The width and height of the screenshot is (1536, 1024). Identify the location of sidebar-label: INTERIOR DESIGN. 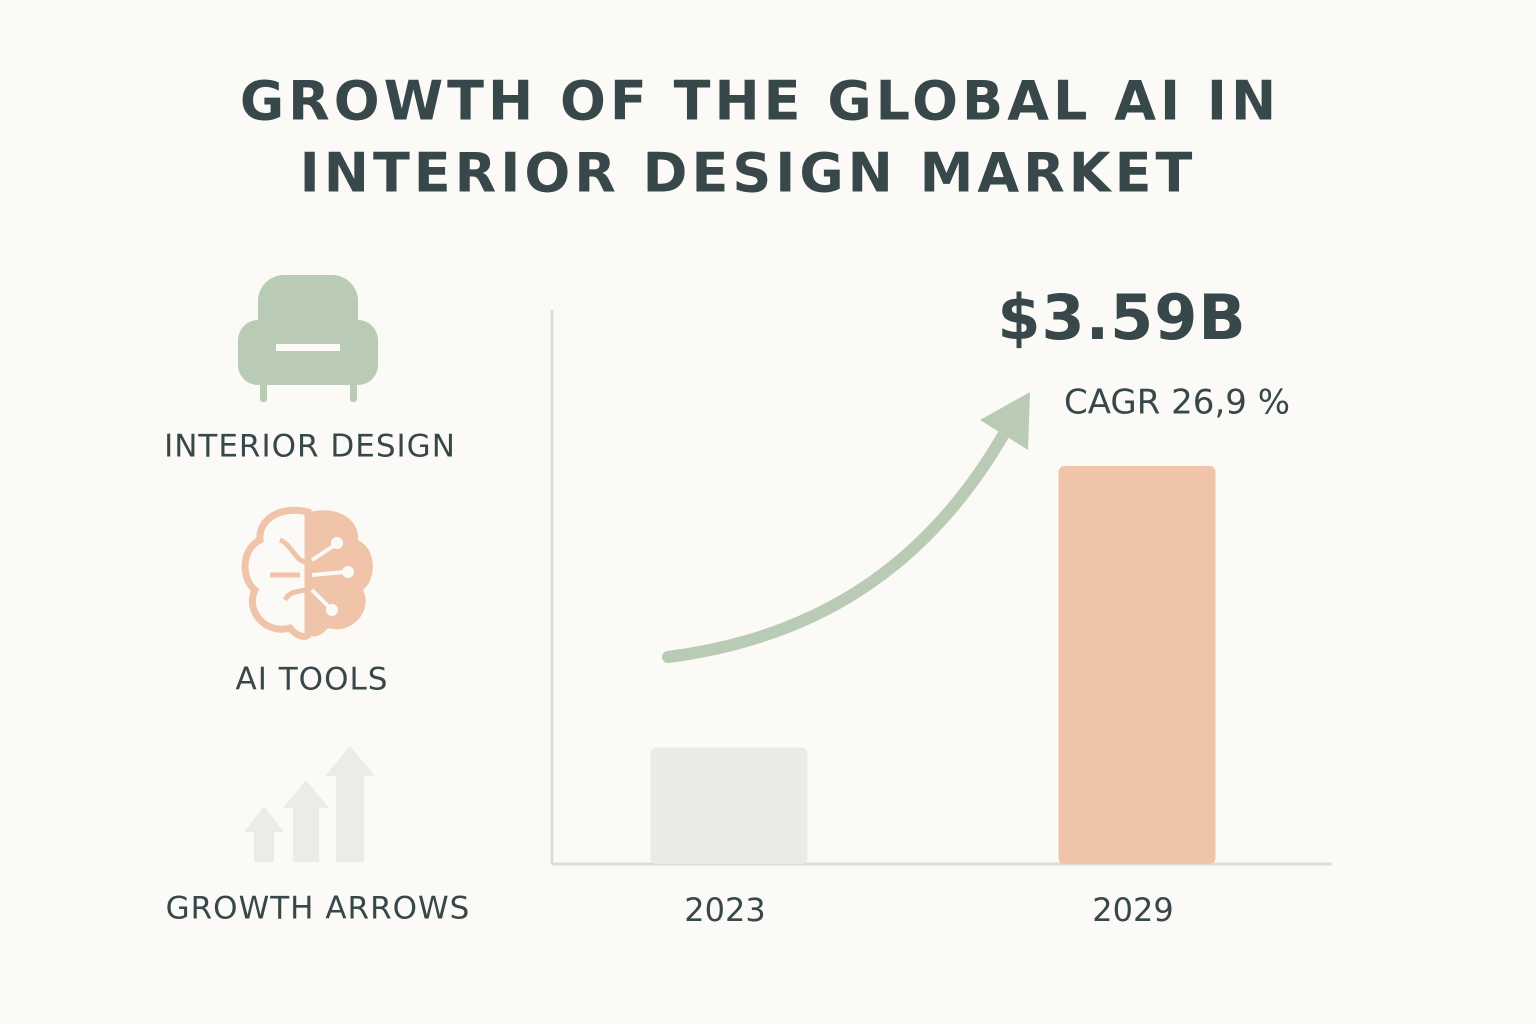
(310, 447).